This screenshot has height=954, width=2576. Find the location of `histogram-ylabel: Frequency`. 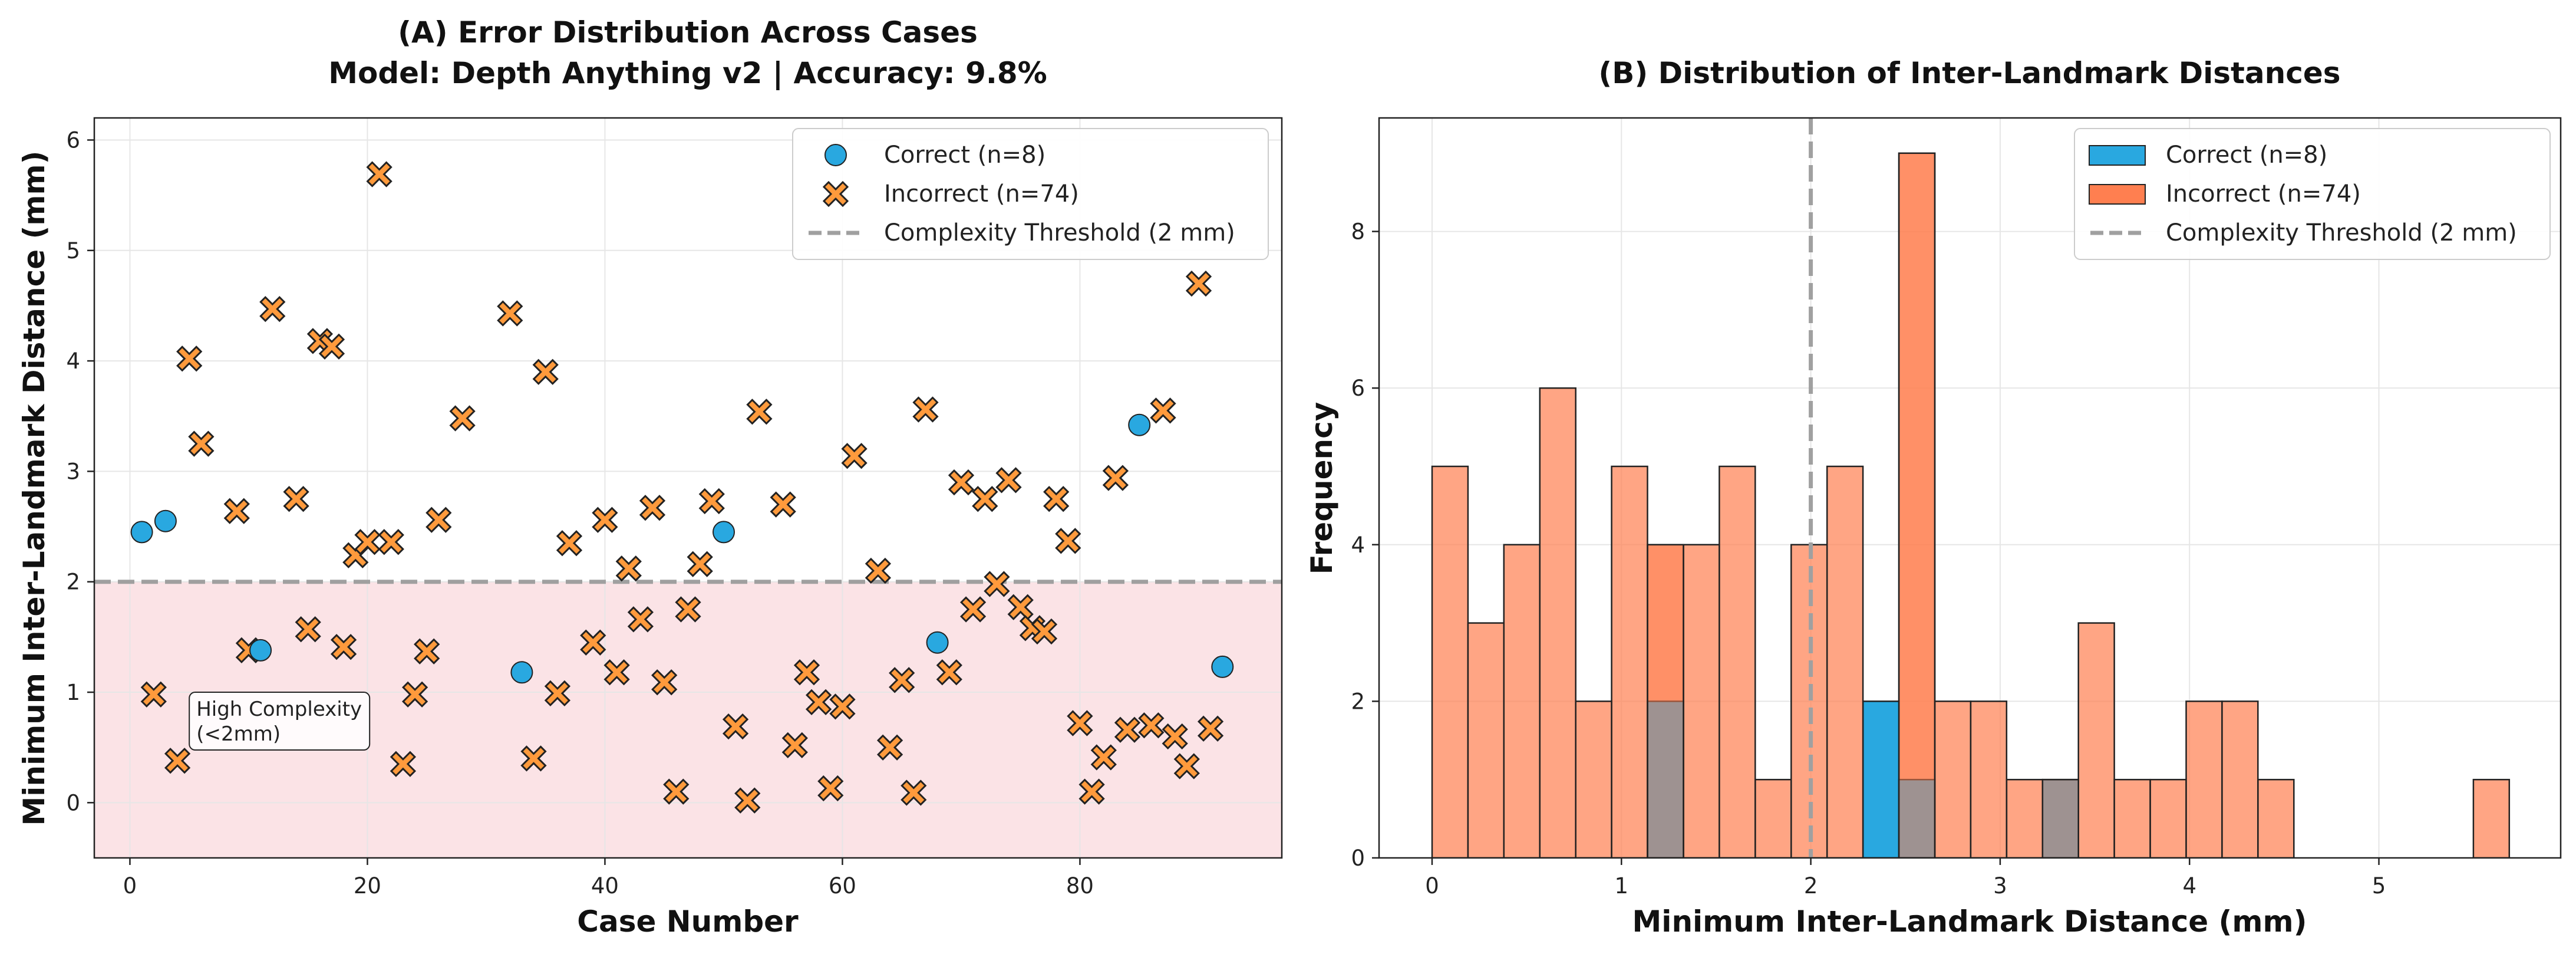

histogram-ylabel: Frequency is located at coordinates (1322, 489).